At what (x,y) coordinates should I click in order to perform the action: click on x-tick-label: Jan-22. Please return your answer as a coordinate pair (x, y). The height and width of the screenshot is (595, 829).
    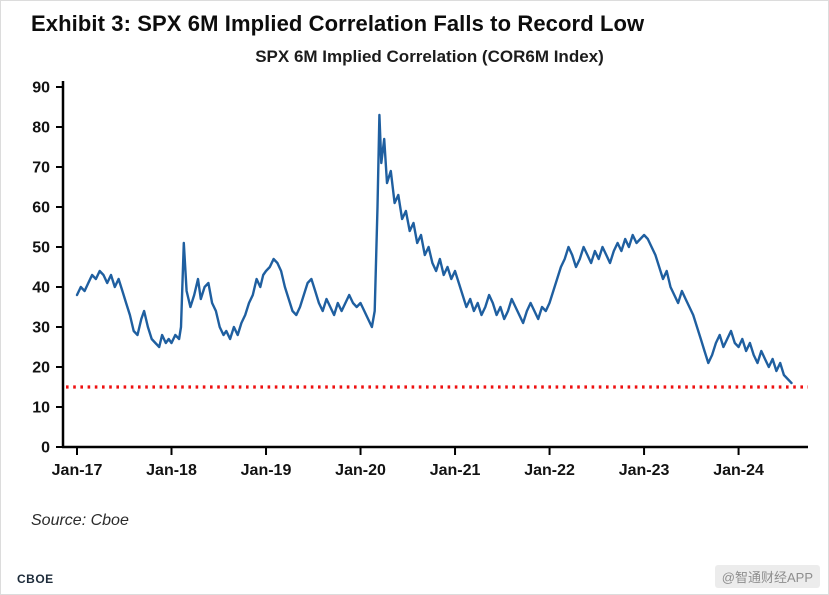
    Looking at the image, I should click on (549, 470).